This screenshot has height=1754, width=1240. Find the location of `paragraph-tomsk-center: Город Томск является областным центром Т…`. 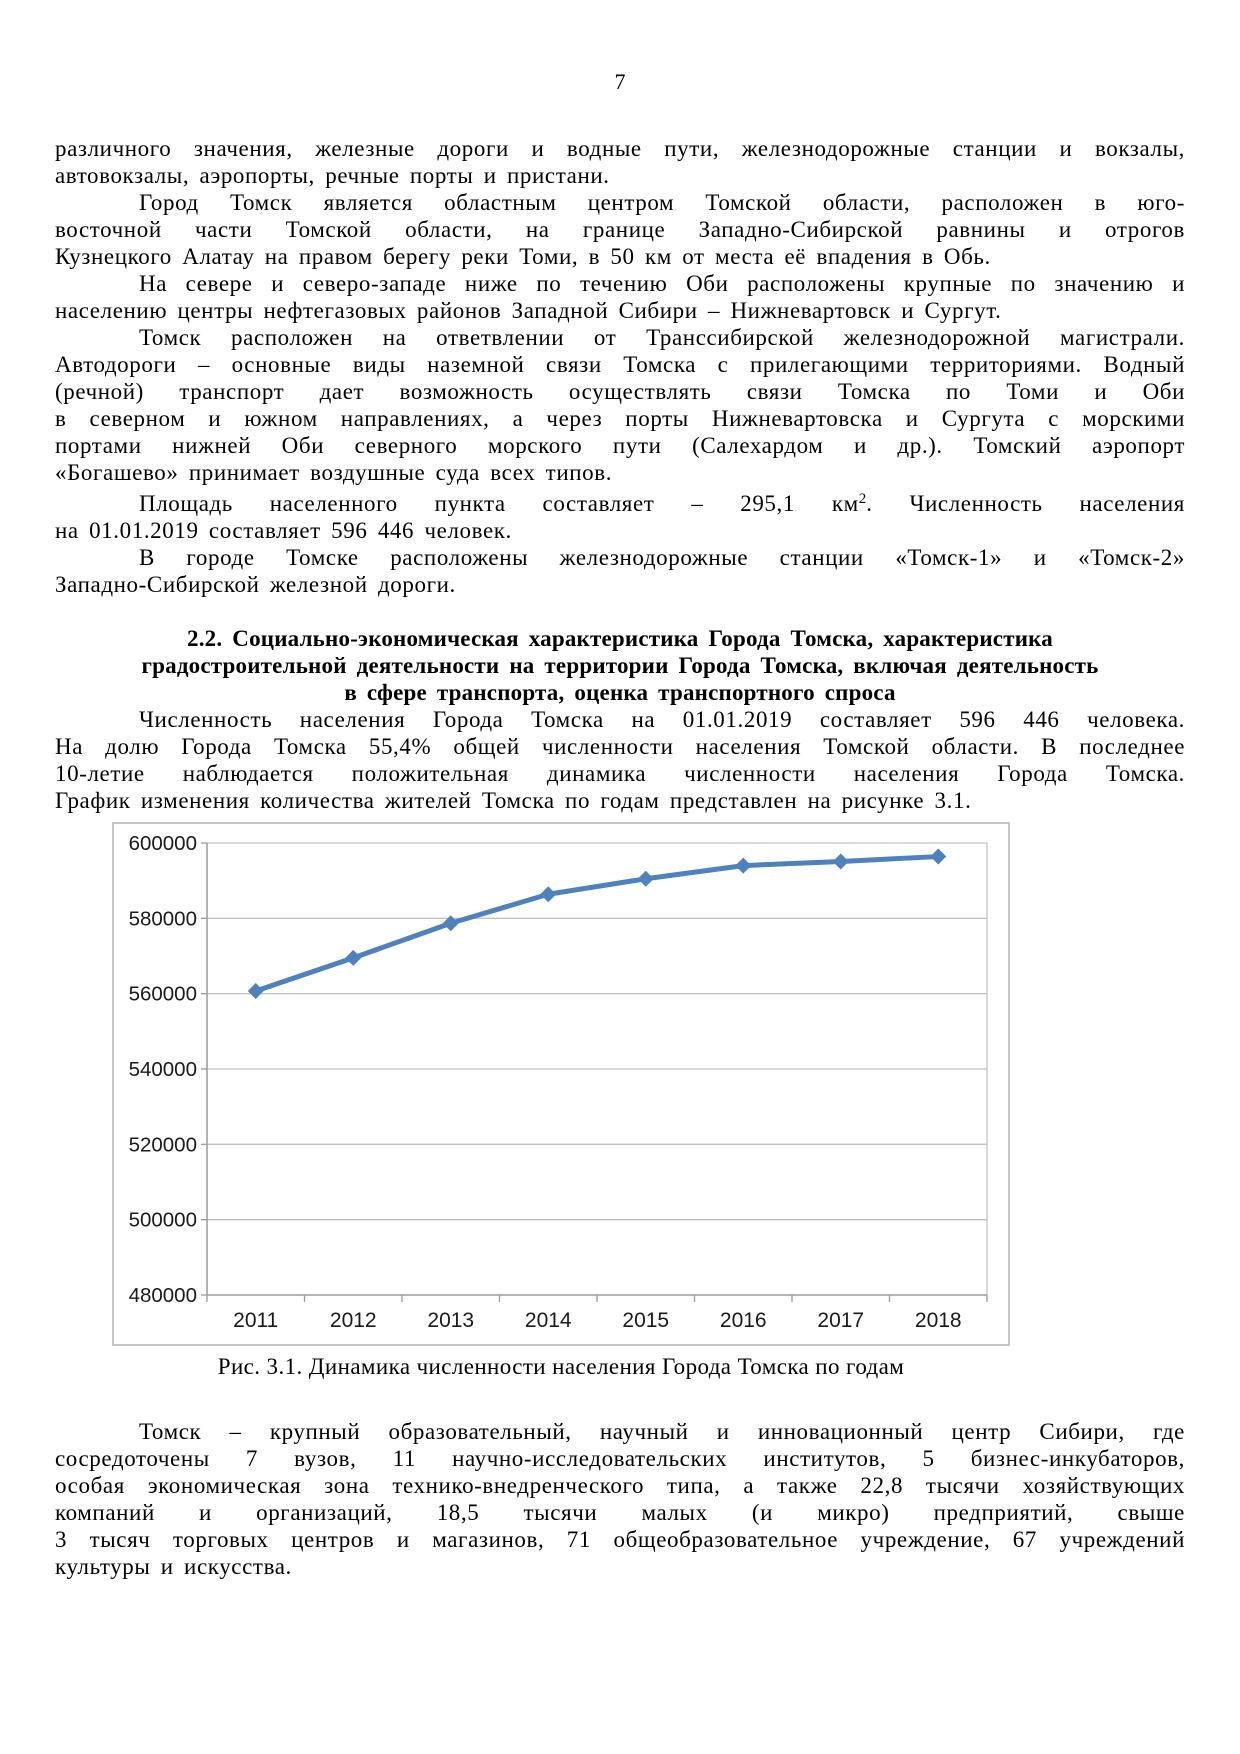

paragraph-tomsk-center: Город Томск является областным центром Т… is located at coordinates (620, 229).